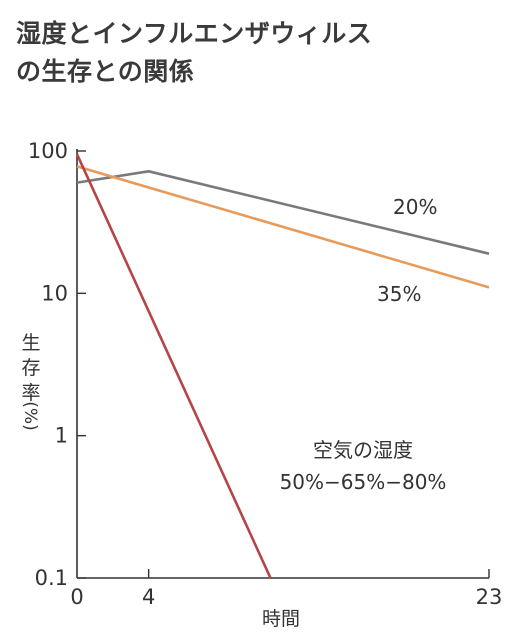  What do you see at coordinates (51, 578) in the screenshot?
I see `y-tick-label: 0.1` at bounding box center [51, 578].